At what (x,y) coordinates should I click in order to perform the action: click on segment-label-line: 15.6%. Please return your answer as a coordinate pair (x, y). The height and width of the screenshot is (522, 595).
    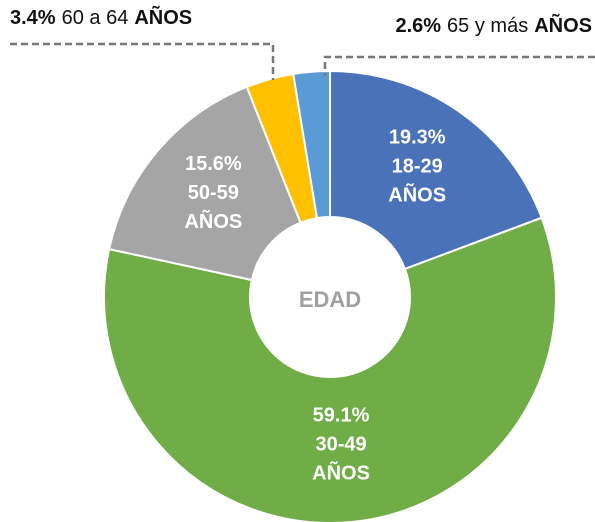
    Looking at the image, I should click on (213, 164).